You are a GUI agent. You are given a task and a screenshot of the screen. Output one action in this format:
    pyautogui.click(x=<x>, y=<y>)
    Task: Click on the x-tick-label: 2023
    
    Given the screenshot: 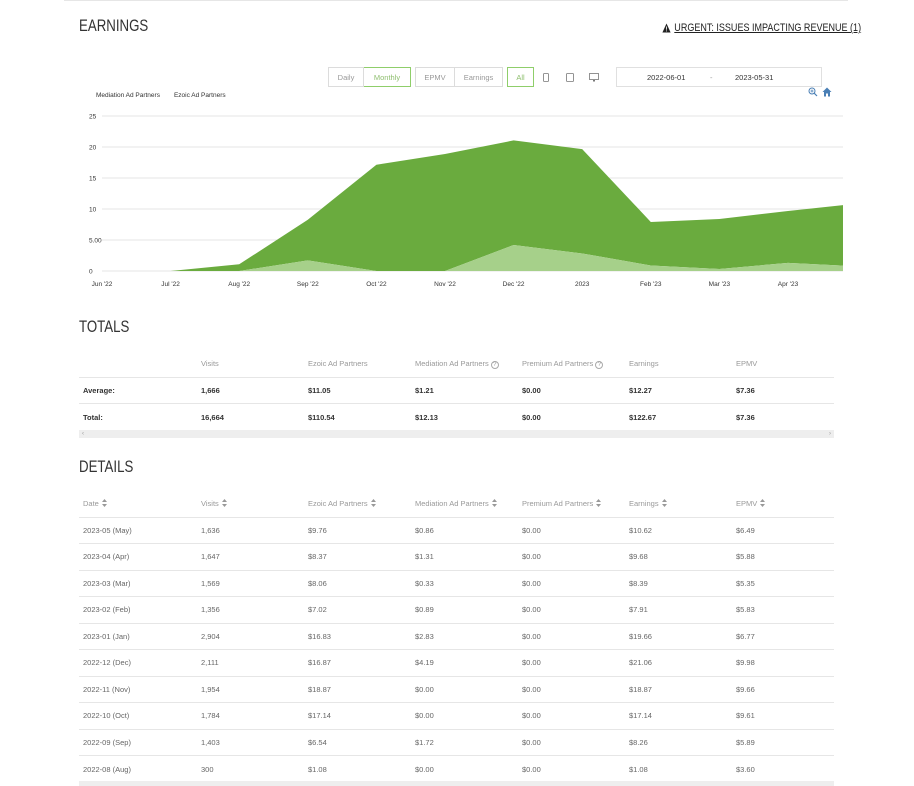 What is the action you would take?
    pyautogui.click(x=582, y=284)
    